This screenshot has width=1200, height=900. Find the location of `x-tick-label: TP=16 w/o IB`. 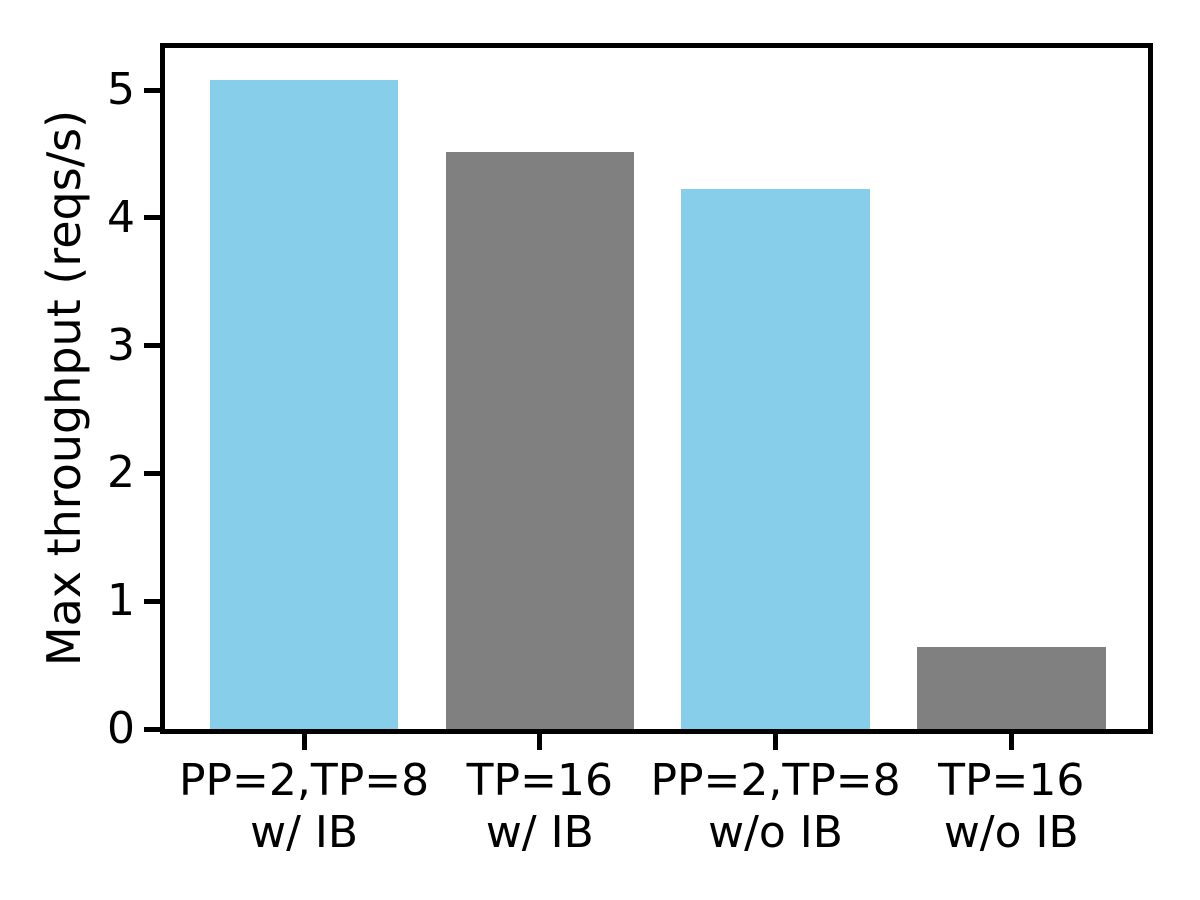

x-tick-label: TP=16 w/o IB is located at coordinates (1011, 806).